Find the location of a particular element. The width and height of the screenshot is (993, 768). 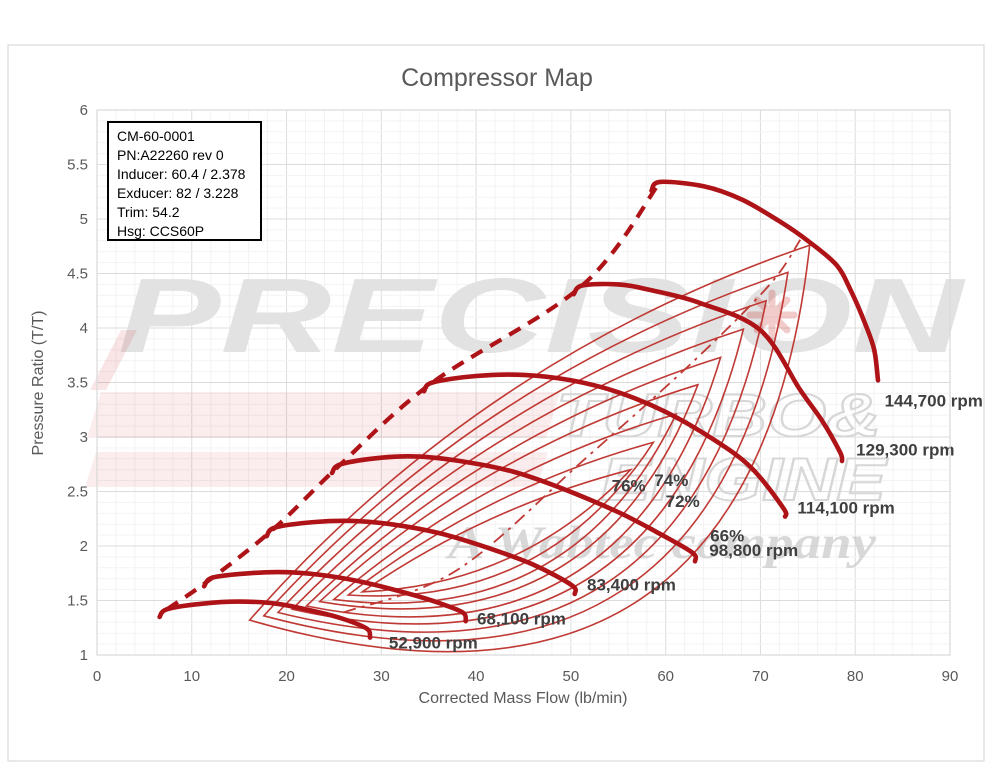

y-tick-label: 1.5 is located at coordinates (77, 601).